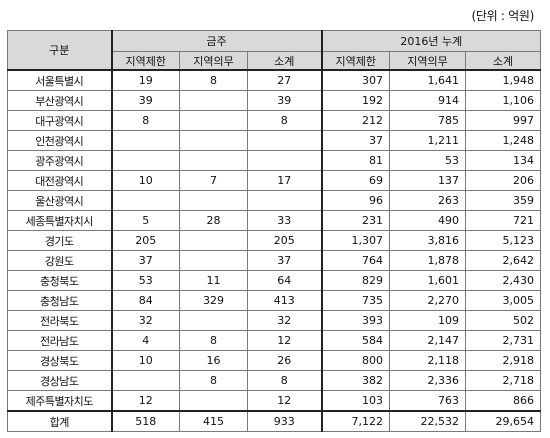 This screenshot has width=550, height=438. What do you see at coordinates (145, 100) in the screenshot?
I see `cell-value: 39` at bounding box center [145, 100].